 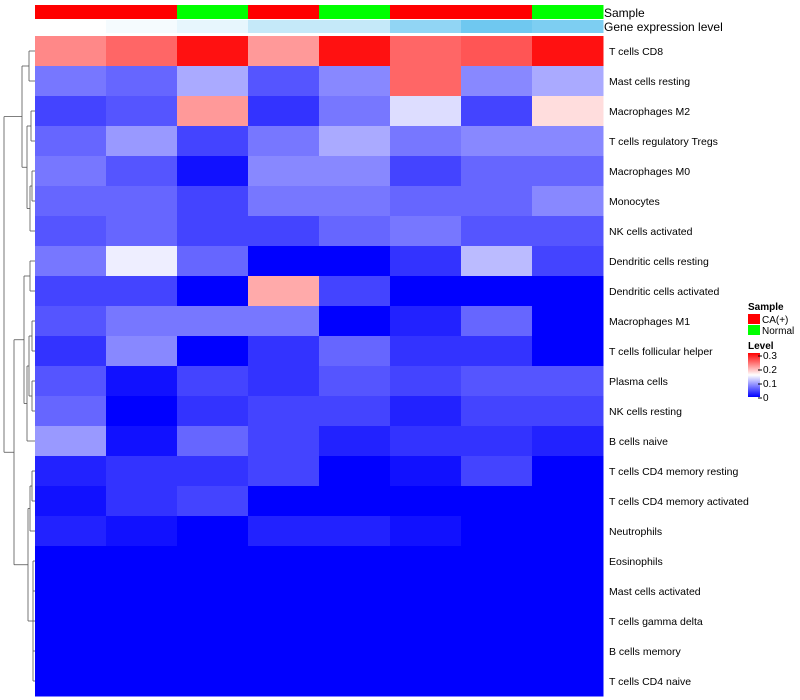 What do you see at coordinates (635, 532) in the screenshot?
I see `row-label: Neutrophils` at bounding box center [635, 532].